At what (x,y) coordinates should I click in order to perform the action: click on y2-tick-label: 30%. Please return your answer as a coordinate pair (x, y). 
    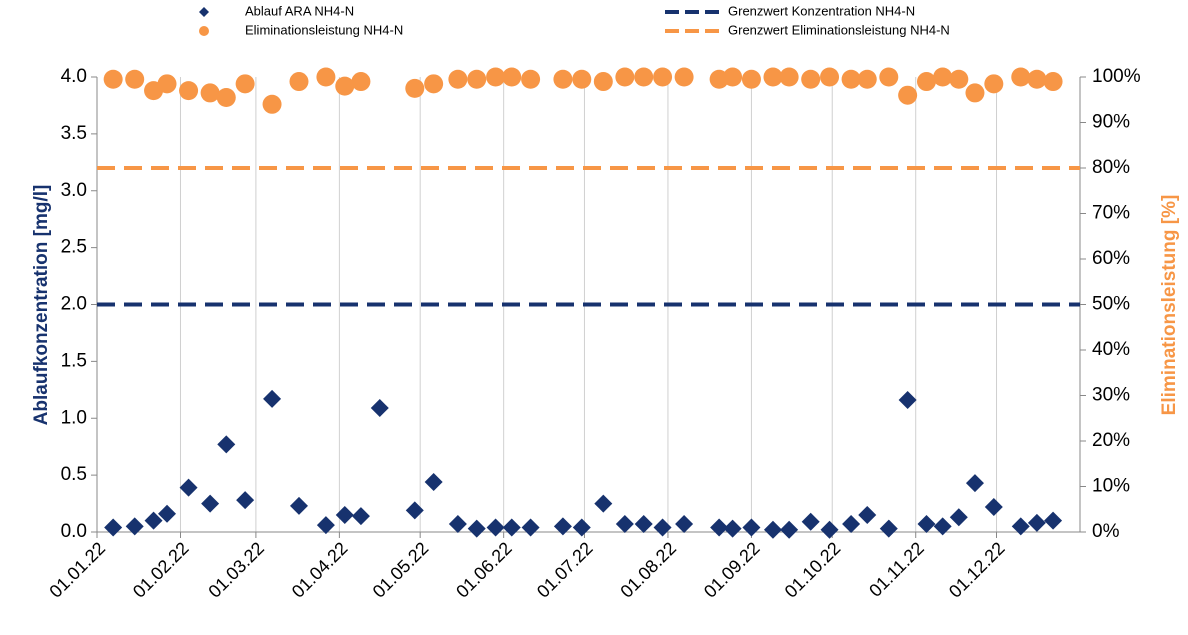
    Looking at the image, I should click on (1111, 395).